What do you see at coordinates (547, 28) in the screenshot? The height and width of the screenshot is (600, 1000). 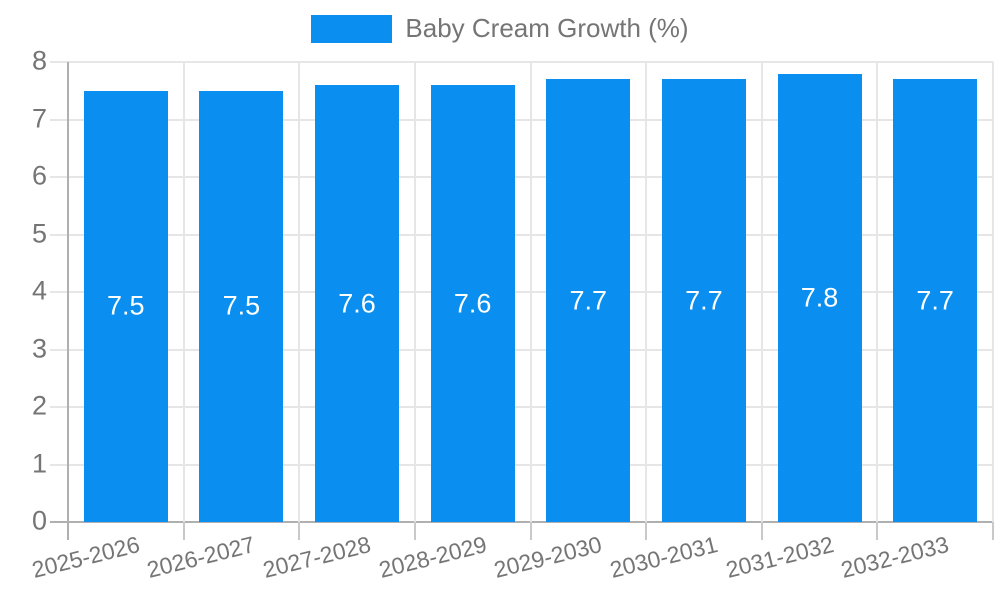 I see `legend-label: Baby Cream Growth (%)` at bounding box center [547, 28].